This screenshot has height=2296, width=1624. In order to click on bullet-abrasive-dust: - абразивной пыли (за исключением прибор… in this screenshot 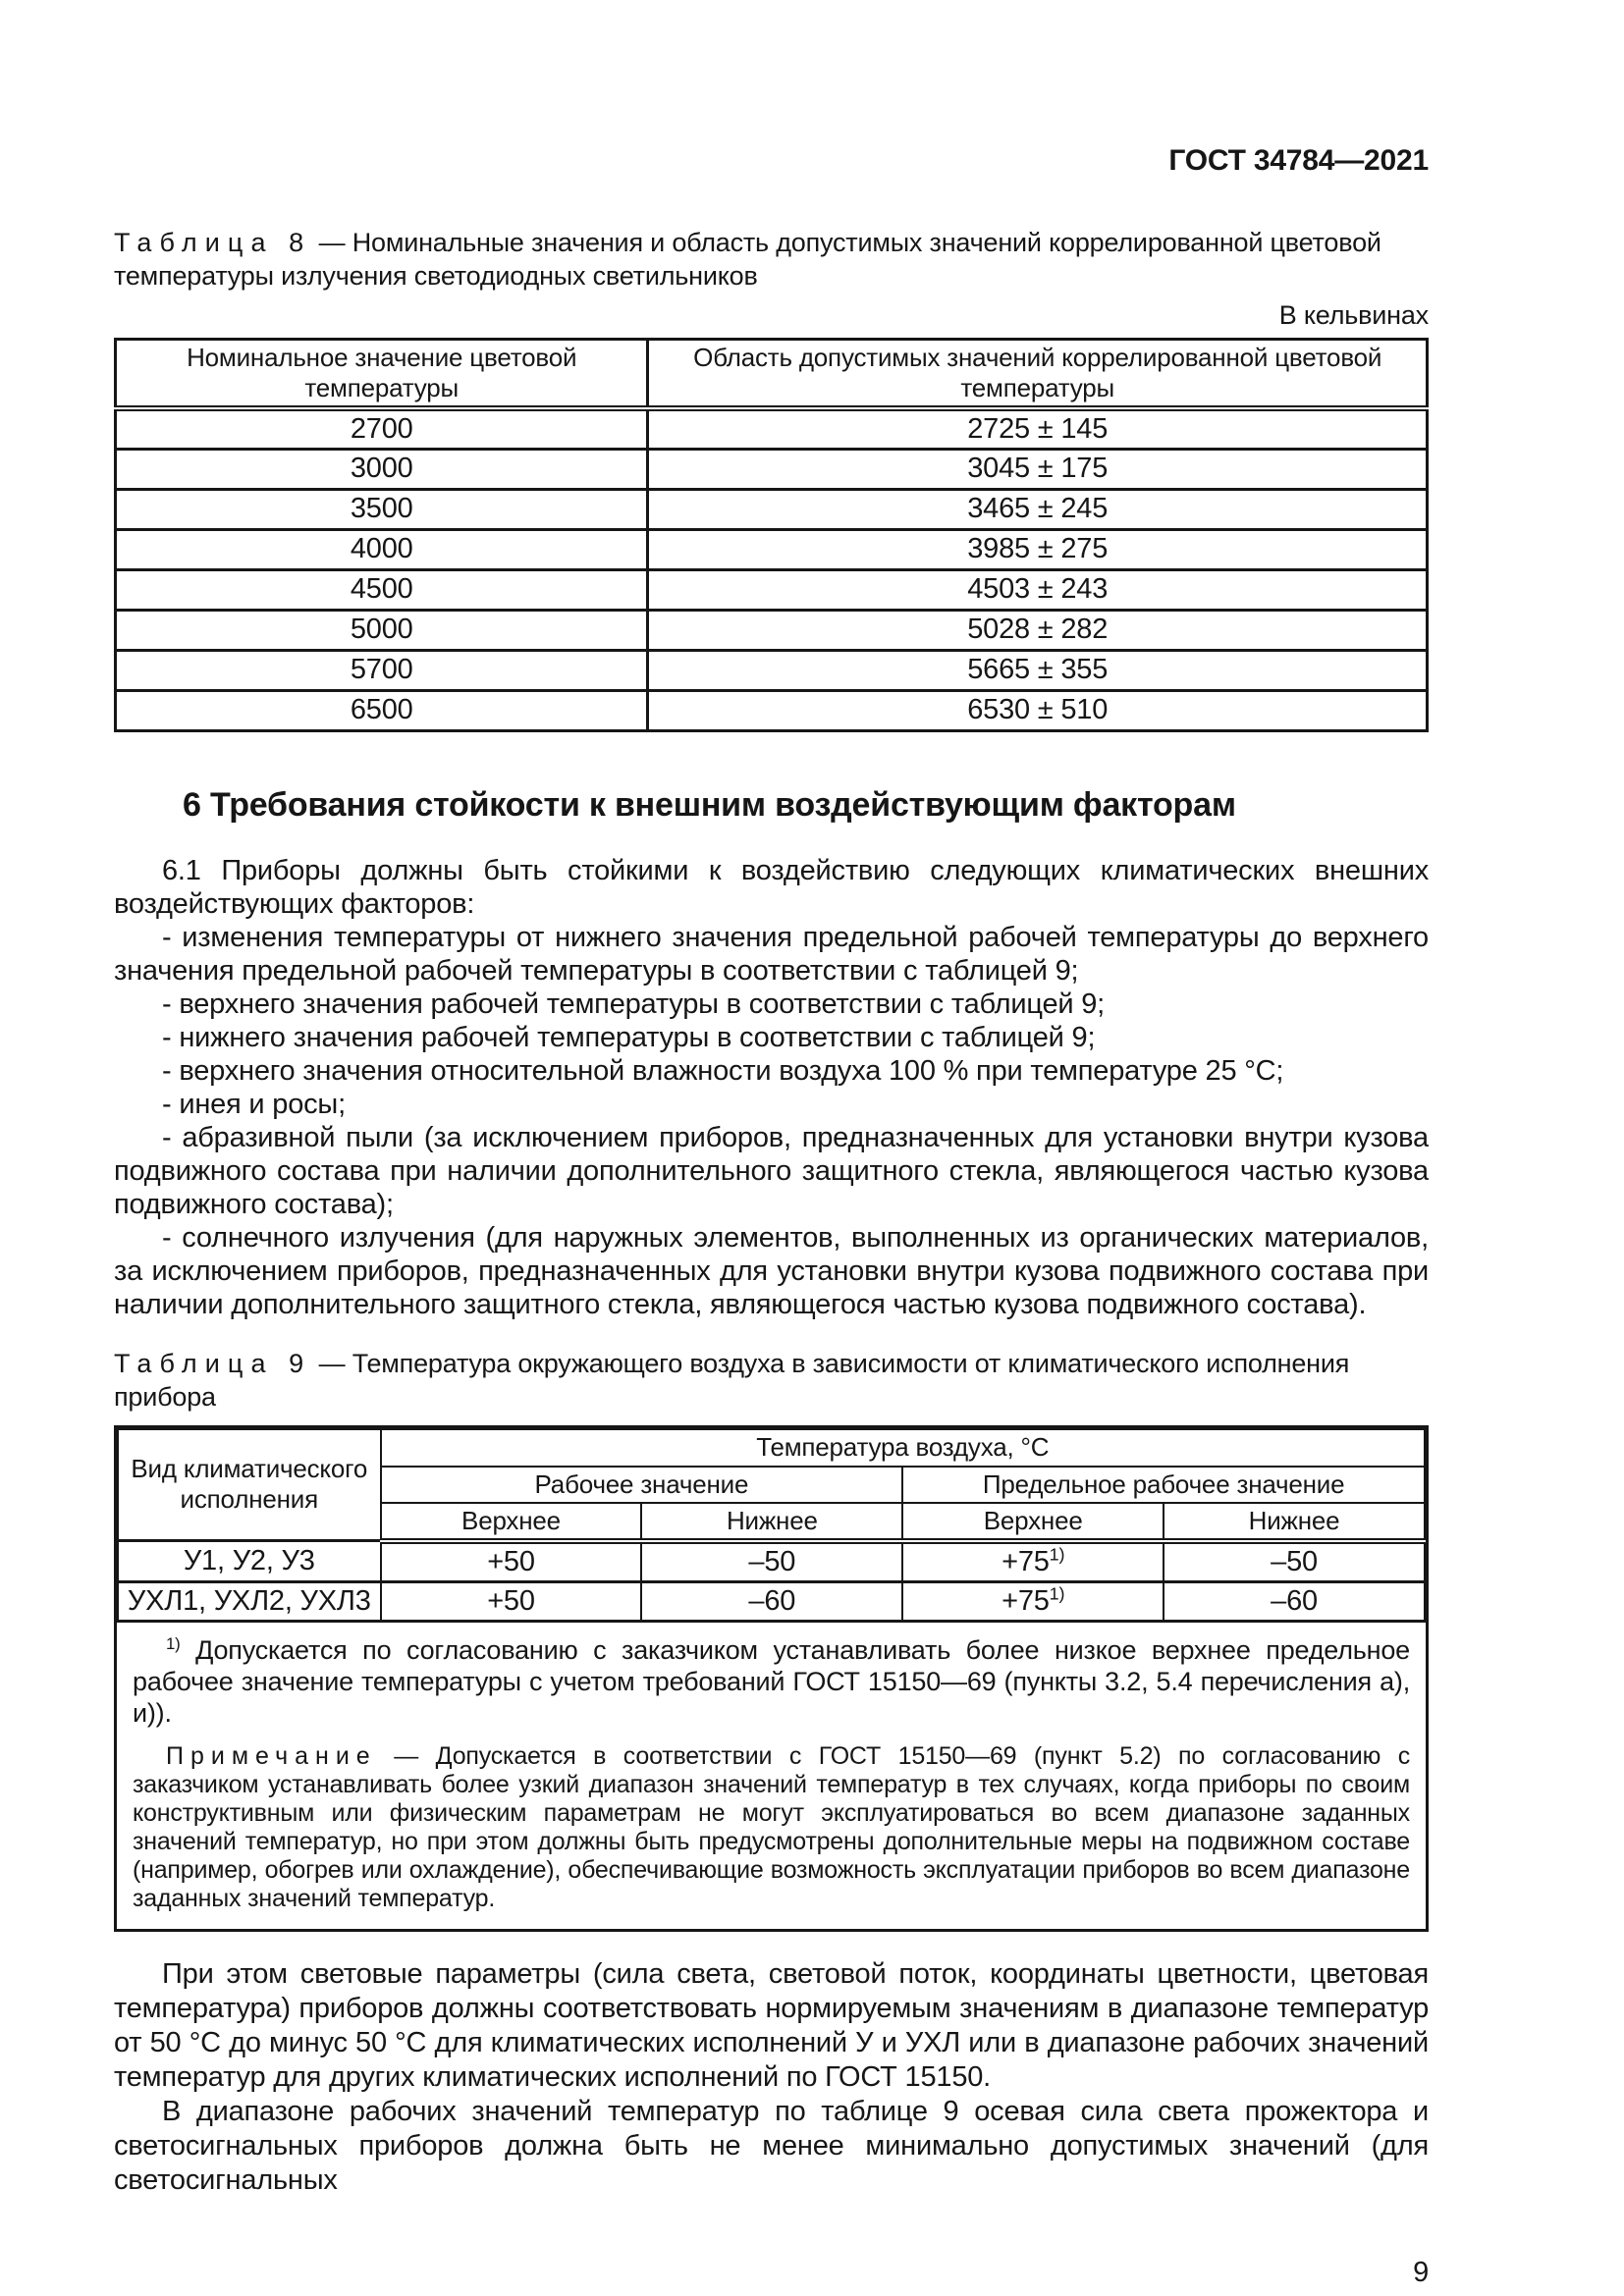, I will do `click(771, 1170)`.